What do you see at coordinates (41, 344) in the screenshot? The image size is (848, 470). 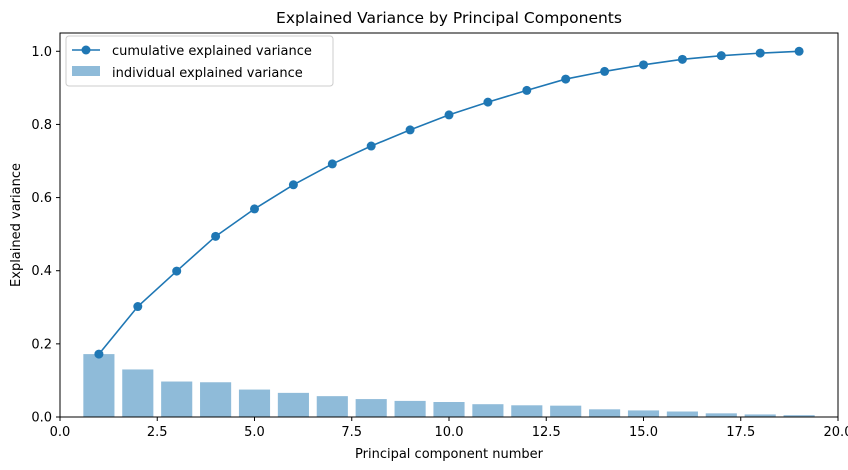 I see `y-tick-label: 0.2` at bounding box center [41, 344].